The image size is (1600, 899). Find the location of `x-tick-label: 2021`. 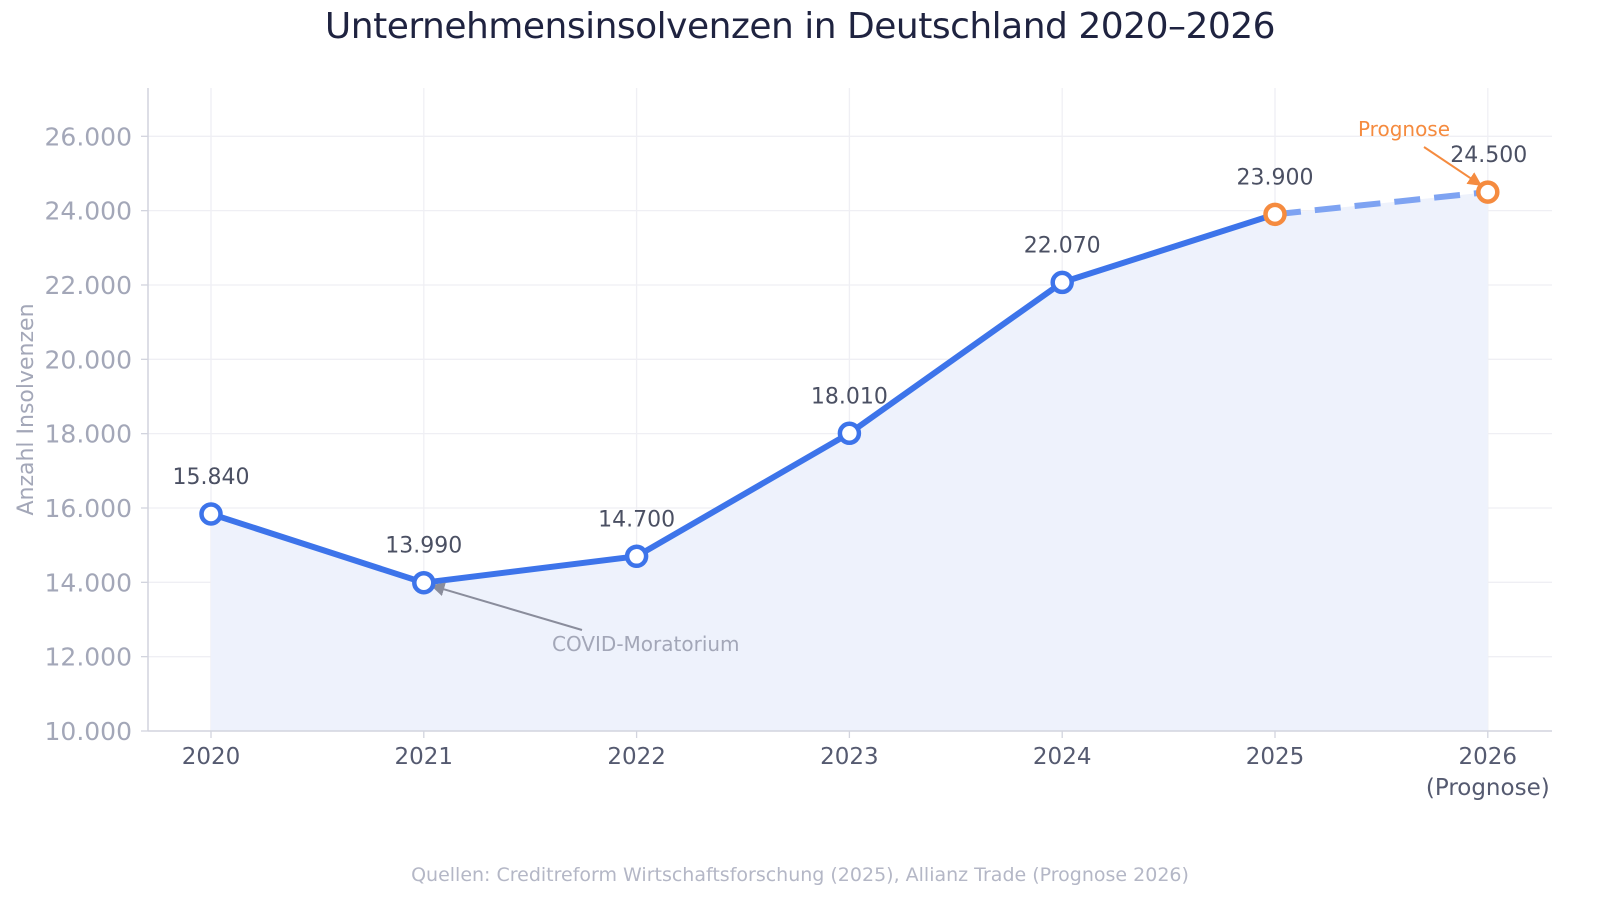

x-tick-label: 2021 is located at coordinates (424, 757).